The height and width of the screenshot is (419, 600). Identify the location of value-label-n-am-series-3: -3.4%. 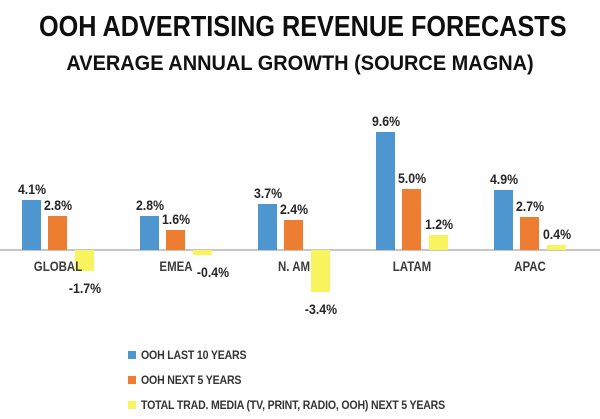
(320, 308).